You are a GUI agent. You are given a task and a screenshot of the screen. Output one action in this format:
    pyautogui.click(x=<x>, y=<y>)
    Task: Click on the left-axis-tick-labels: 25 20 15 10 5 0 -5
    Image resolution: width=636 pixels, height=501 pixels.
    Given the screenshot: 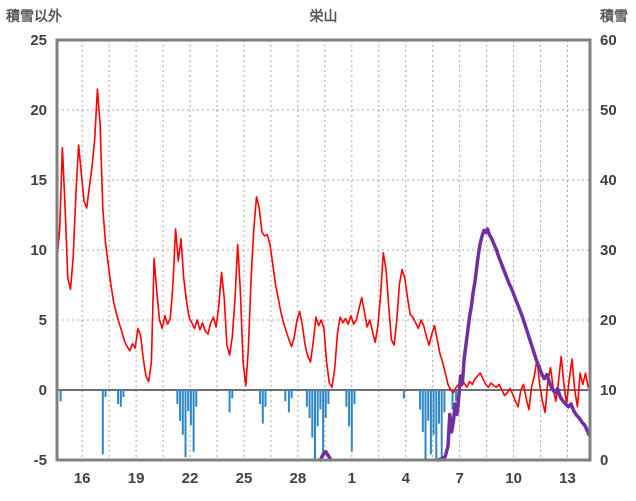 What is the action you would take?
    pyautogui.click(x=38, y=250)
    